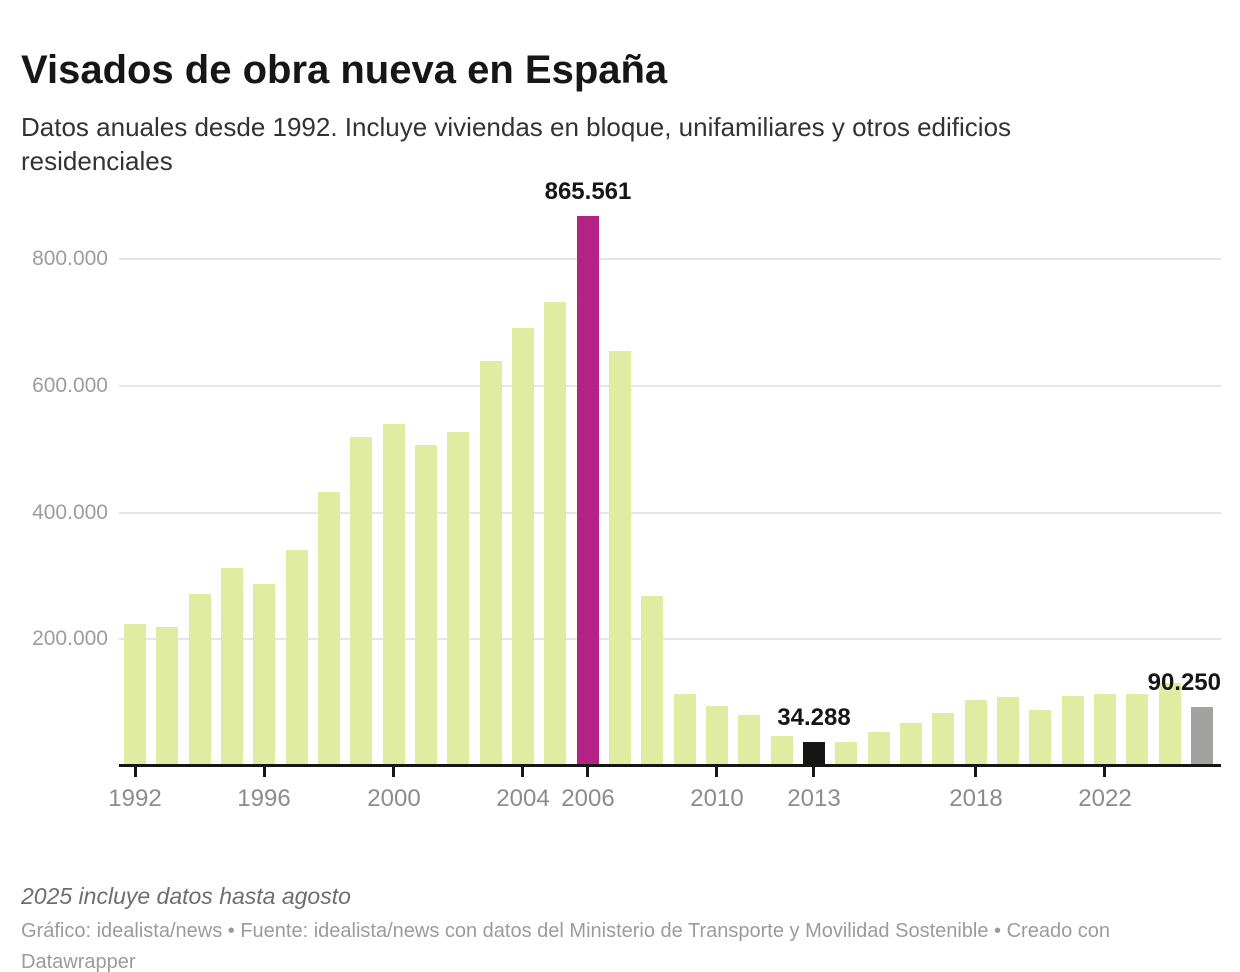 Image resolution: width=1240 pixels, height=972 pixels. Describe the element at coordinates (846, 753) in the screenshot. I see `bar-2014` at that location.